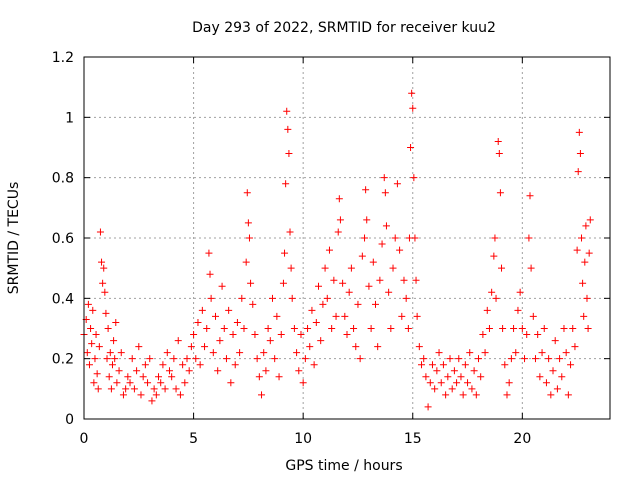 Image resolution: width=640 pixels, height=480 pixels. Describe the element at coordinates (343, 466) in the screenshot. I see `x-axis-label: GPS time / hours` at that location.